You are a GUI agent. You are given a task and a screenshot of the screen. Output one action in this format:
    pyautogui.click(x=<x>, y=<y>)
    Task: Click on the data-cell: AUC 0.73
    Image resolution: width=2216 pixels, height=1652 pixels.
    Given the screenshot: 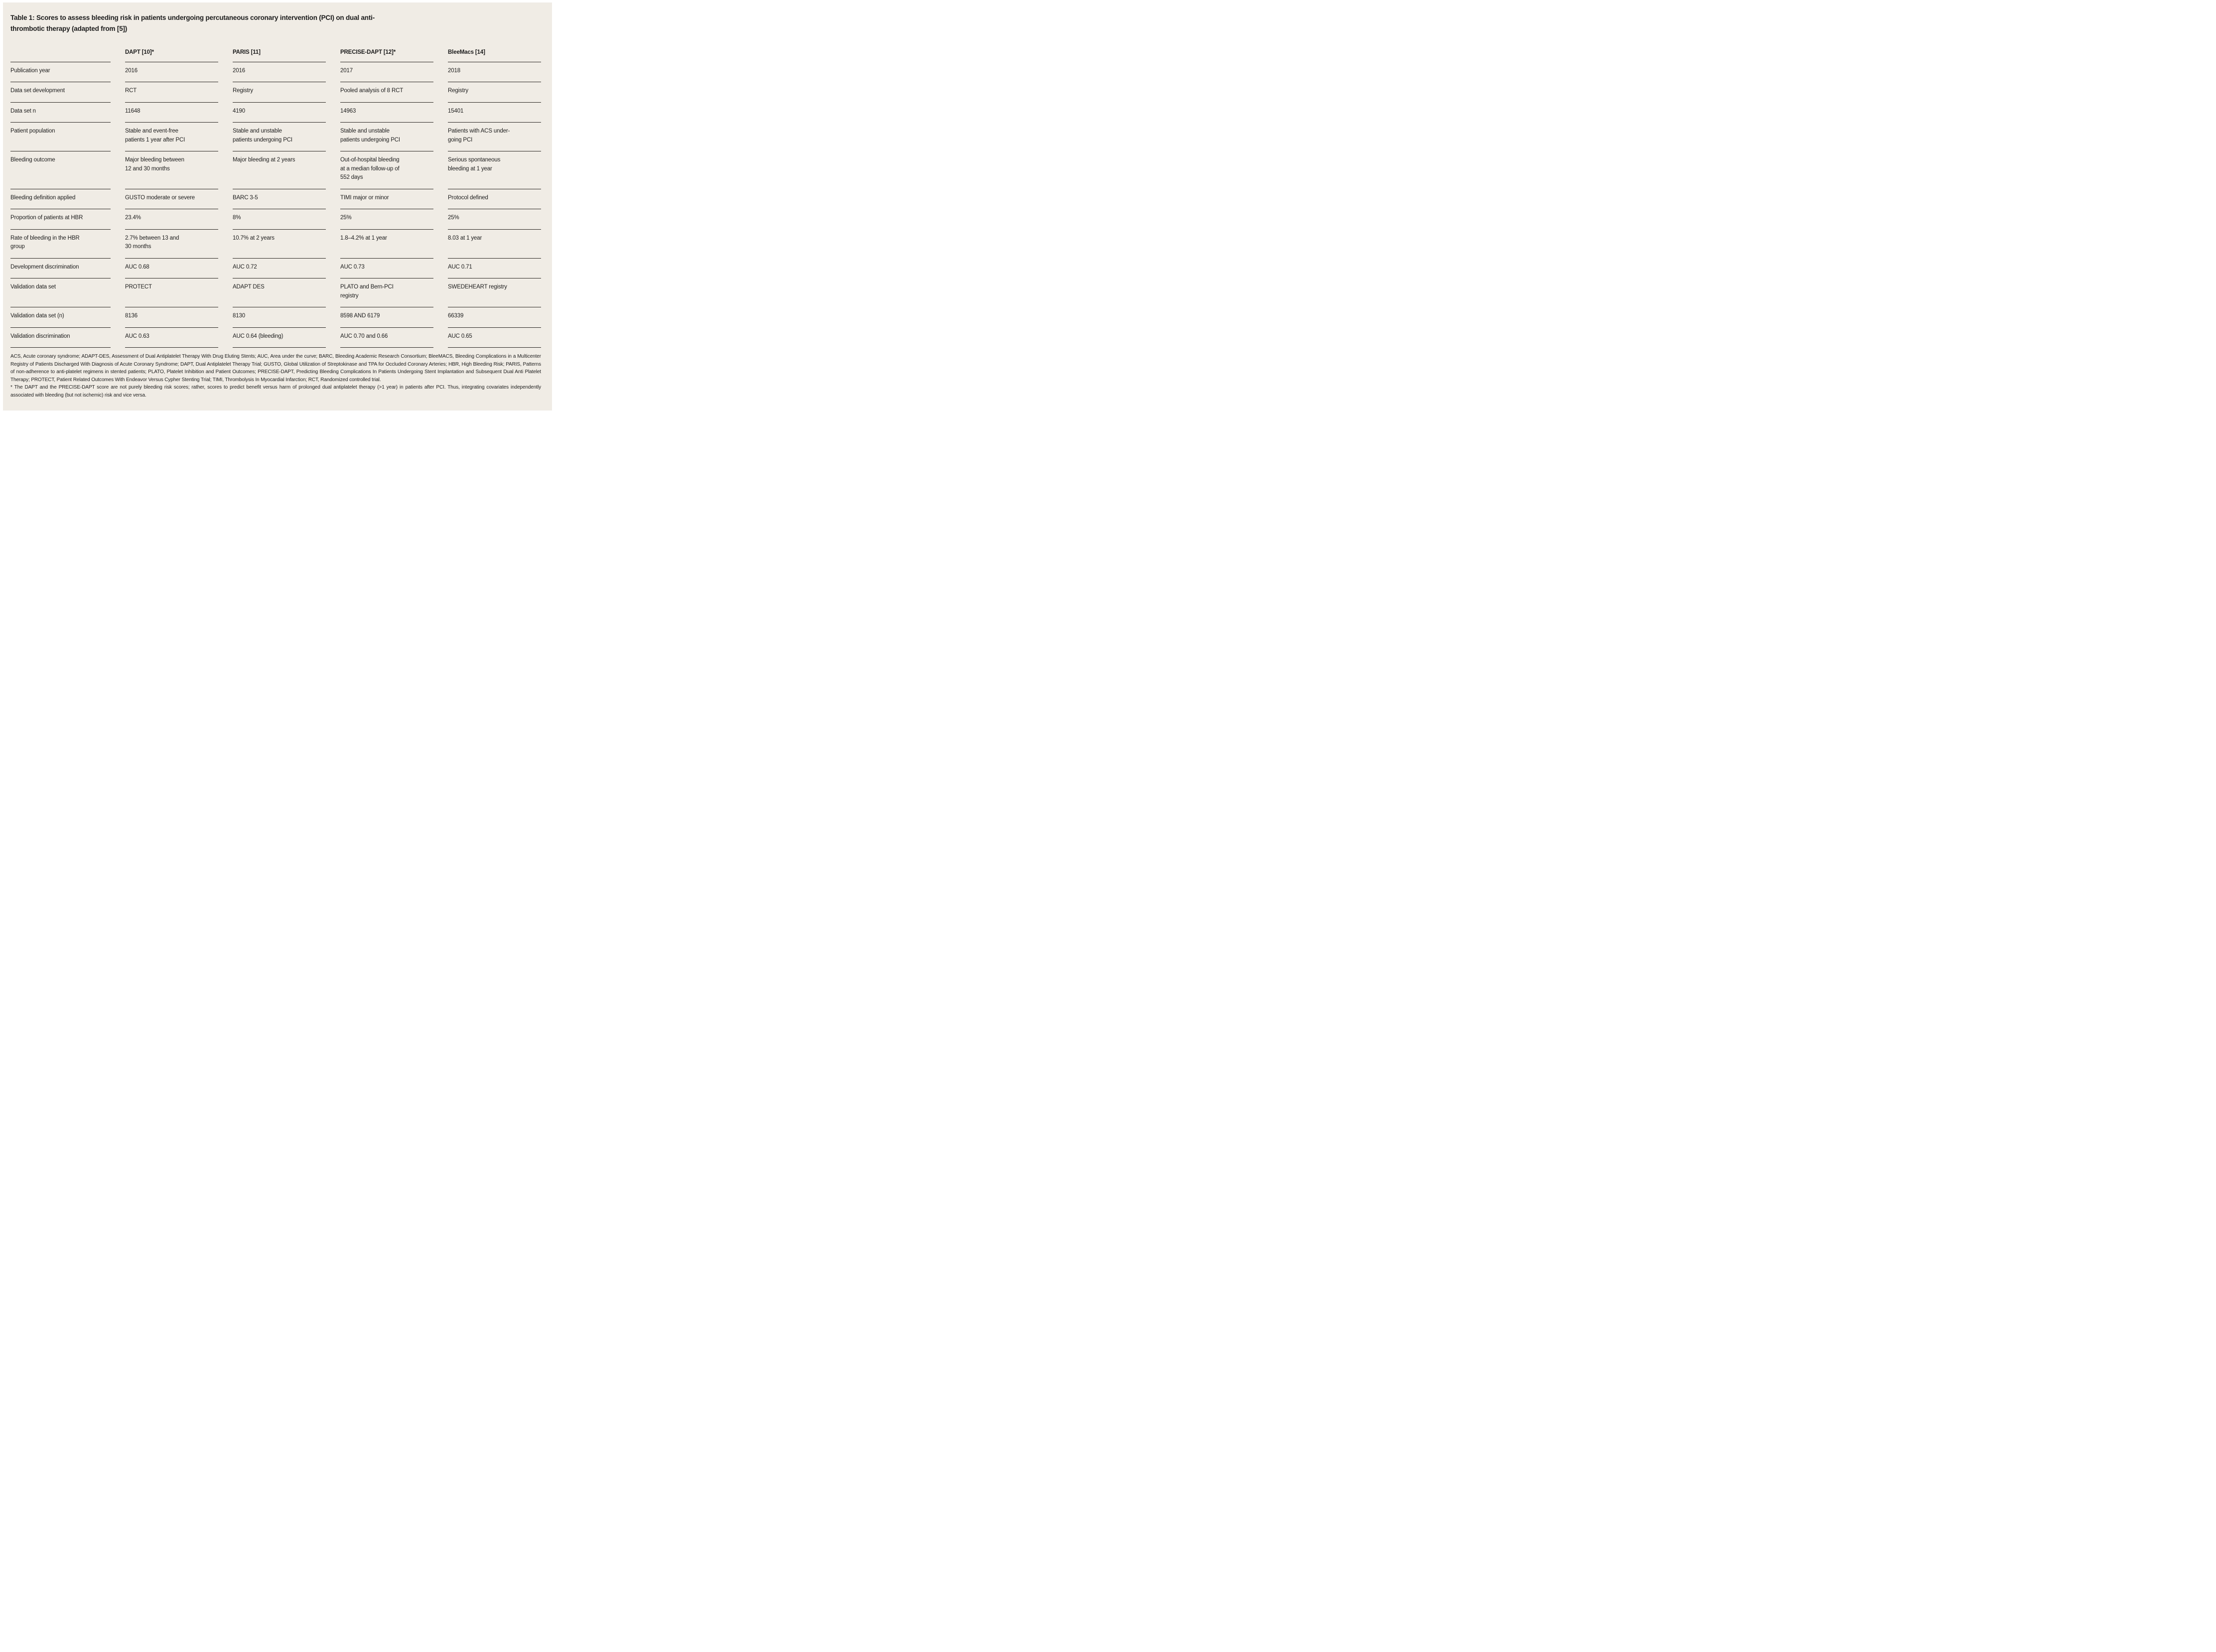 What is the action you would take?
    pyautogui.click(x=386, y=268)
    